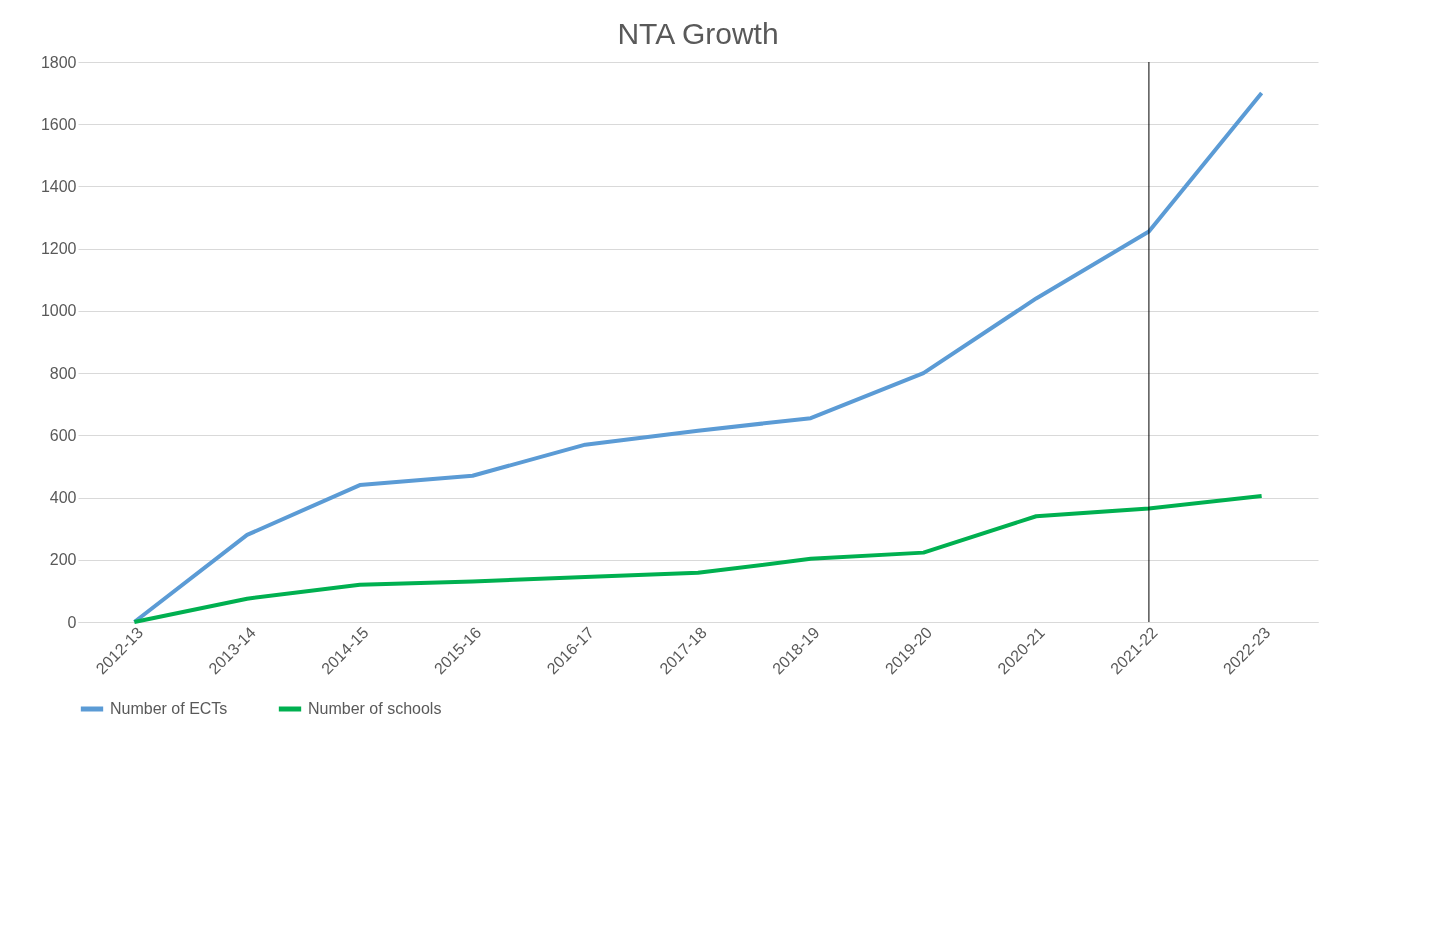  Describe the element at coordinates (698, 33) in the screenshot. I see `chart-title: NTA Growth` at that location.